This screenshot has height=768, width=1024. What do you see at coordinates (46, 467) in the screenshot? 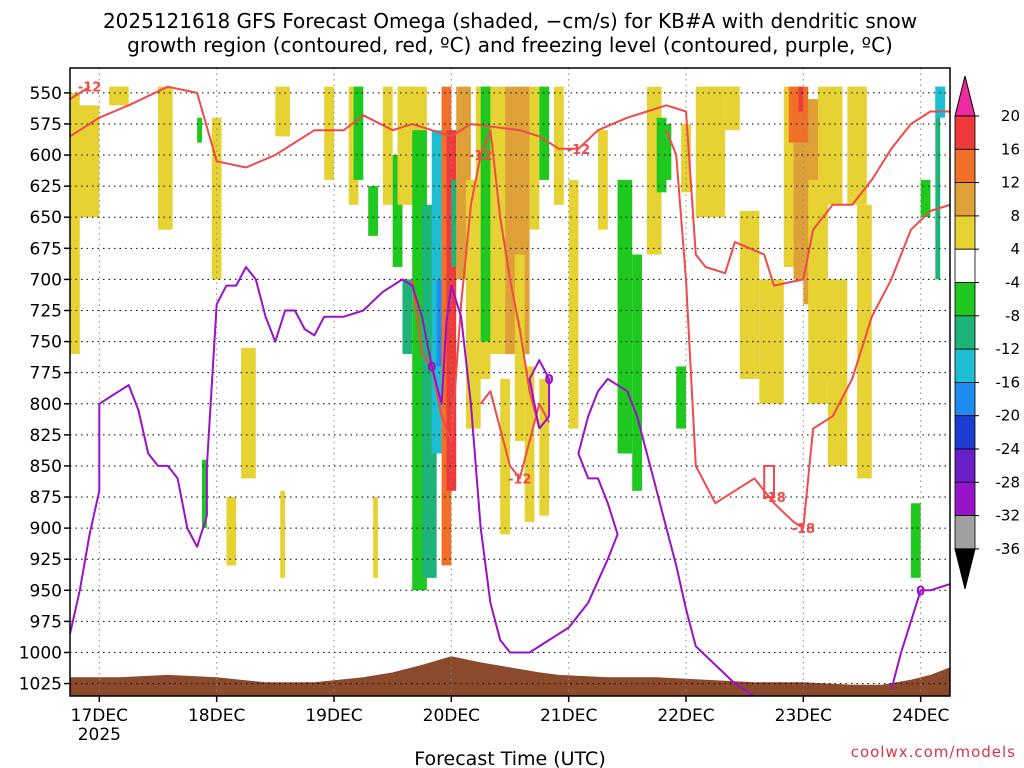
I see `y-tick-label: 850` at bounding box center [46, 467].